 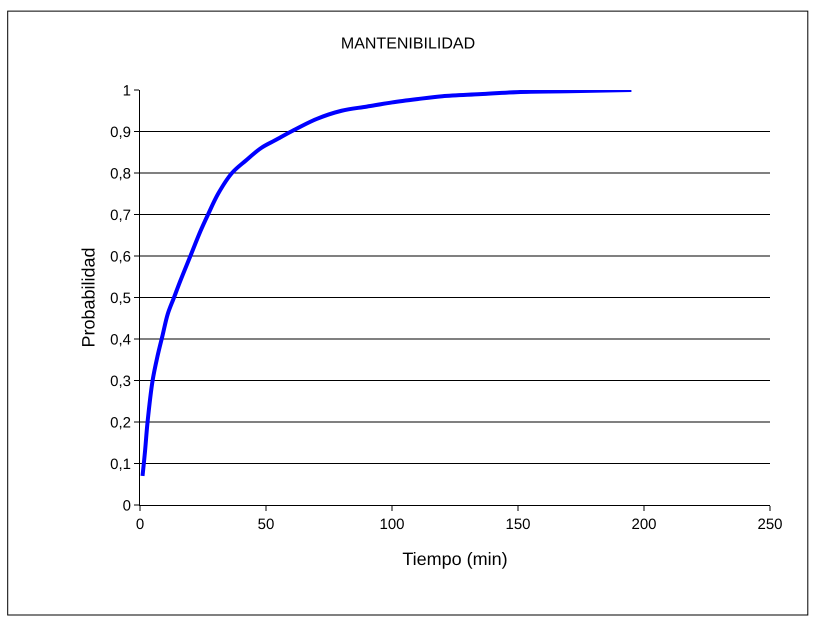 I want to click on y-tick-label: 0,5, so click(x=120, y=298).